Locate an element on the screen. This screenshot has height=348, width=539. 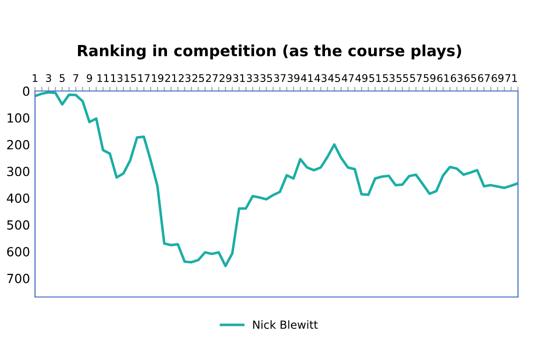
x-tick-label: 13 is located at coordinates (116, 78).